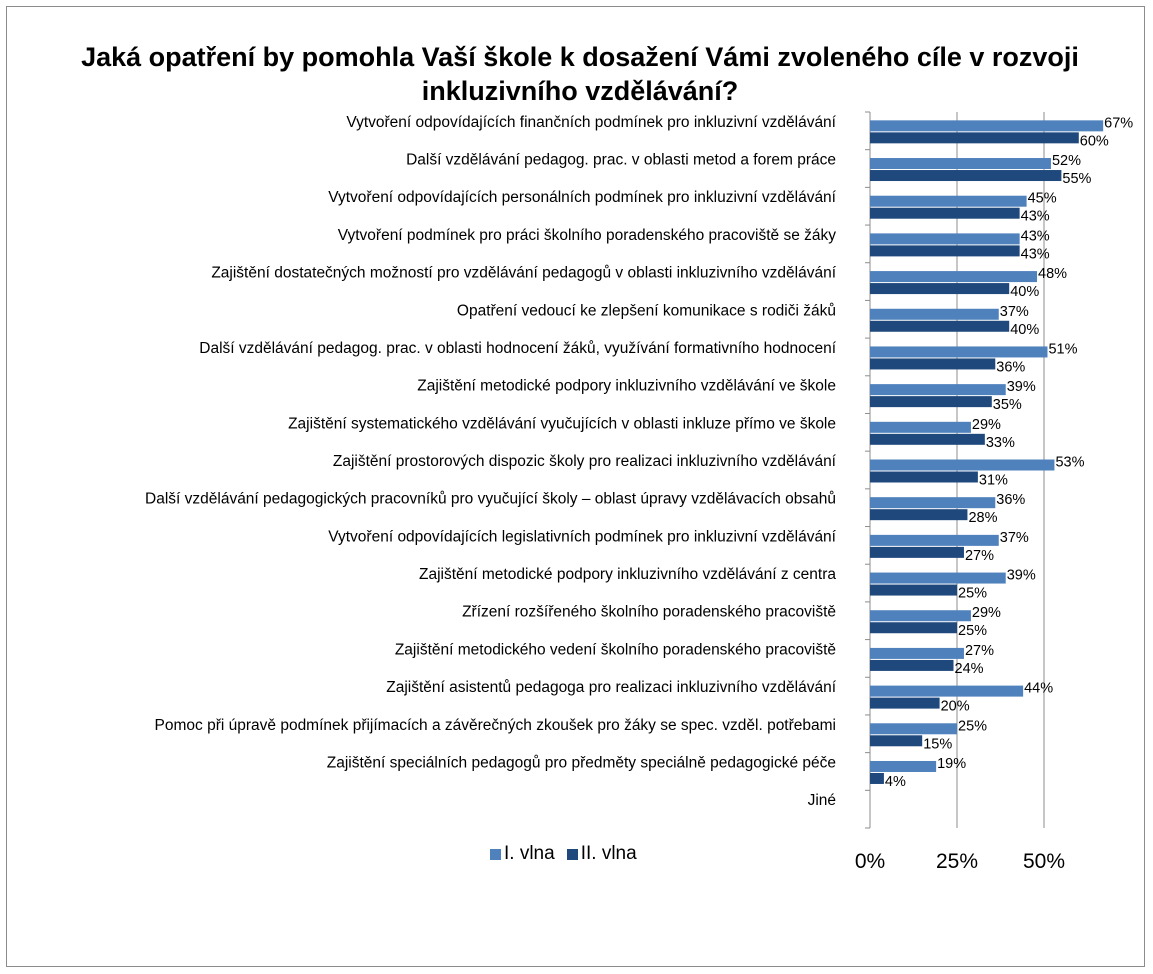  I want to click on data-label-series-1-7: 39%, so click(1021, 387).